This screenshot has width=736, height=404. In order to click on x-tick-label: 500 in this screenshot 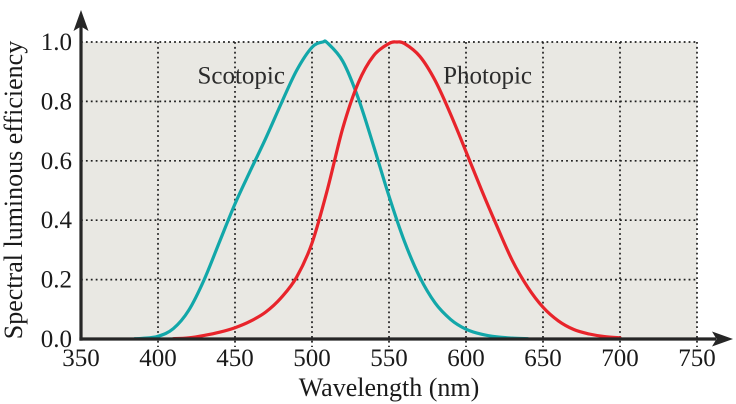, I will do `click(312, 358)`.